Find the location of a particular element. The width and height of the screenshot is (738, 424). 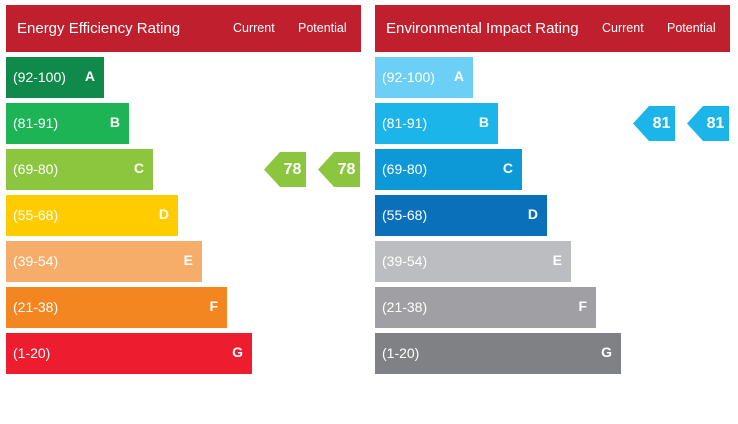

environmental-potential-value: 81 is located at coordinates (715, 123).